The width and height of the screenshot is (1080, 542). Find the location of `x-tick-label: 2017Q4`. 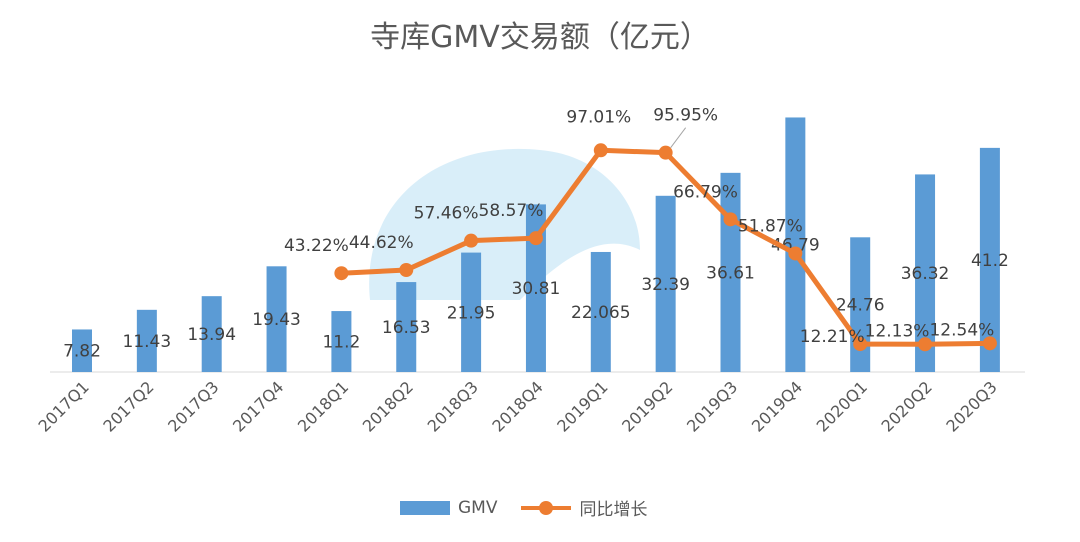

x-tick-label: 2017Q4 is located at coordinates (258, 406).